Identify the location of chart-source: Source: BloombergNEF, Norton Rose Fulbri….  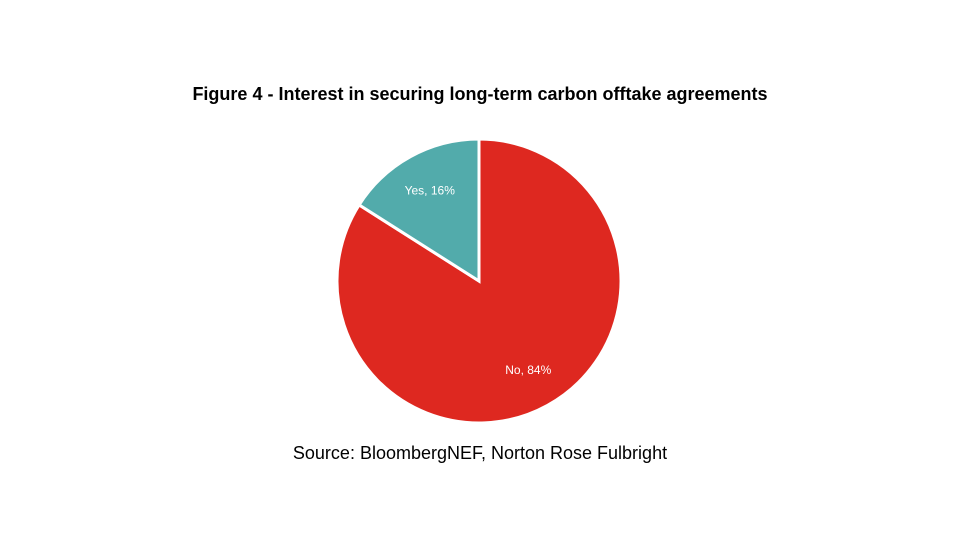
(480, 453).